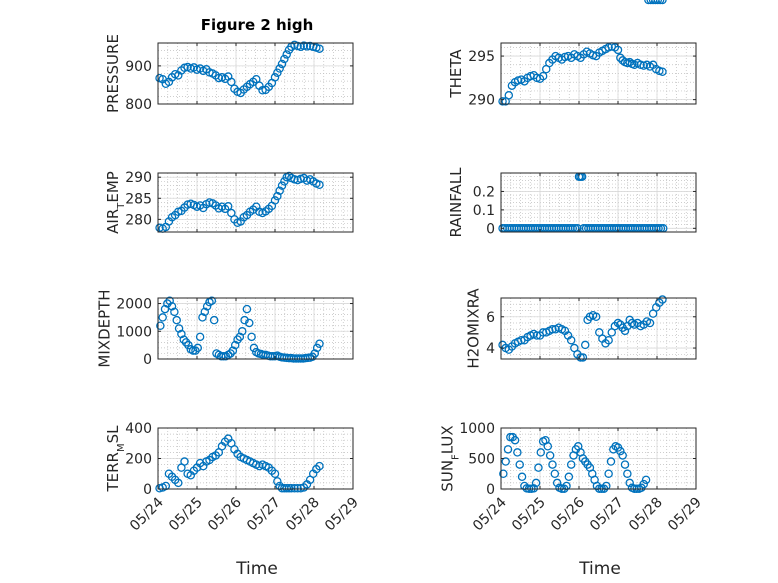  Describe the element at coordinates (256, 569) in the screenshot. I see `x-axis-label-left: Time` at that location.